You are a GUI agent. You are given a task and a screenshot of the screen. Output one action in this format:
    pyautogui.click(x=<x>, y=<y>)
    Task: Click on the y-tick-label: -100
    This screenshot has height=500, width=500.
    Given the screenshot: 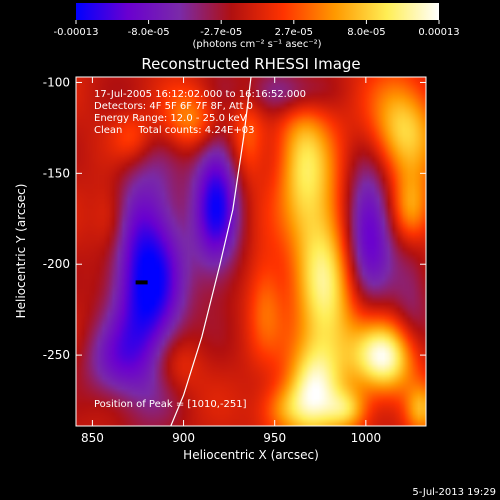 What is the action you would take?
    pyautogui.click(x=56, y=82)
    